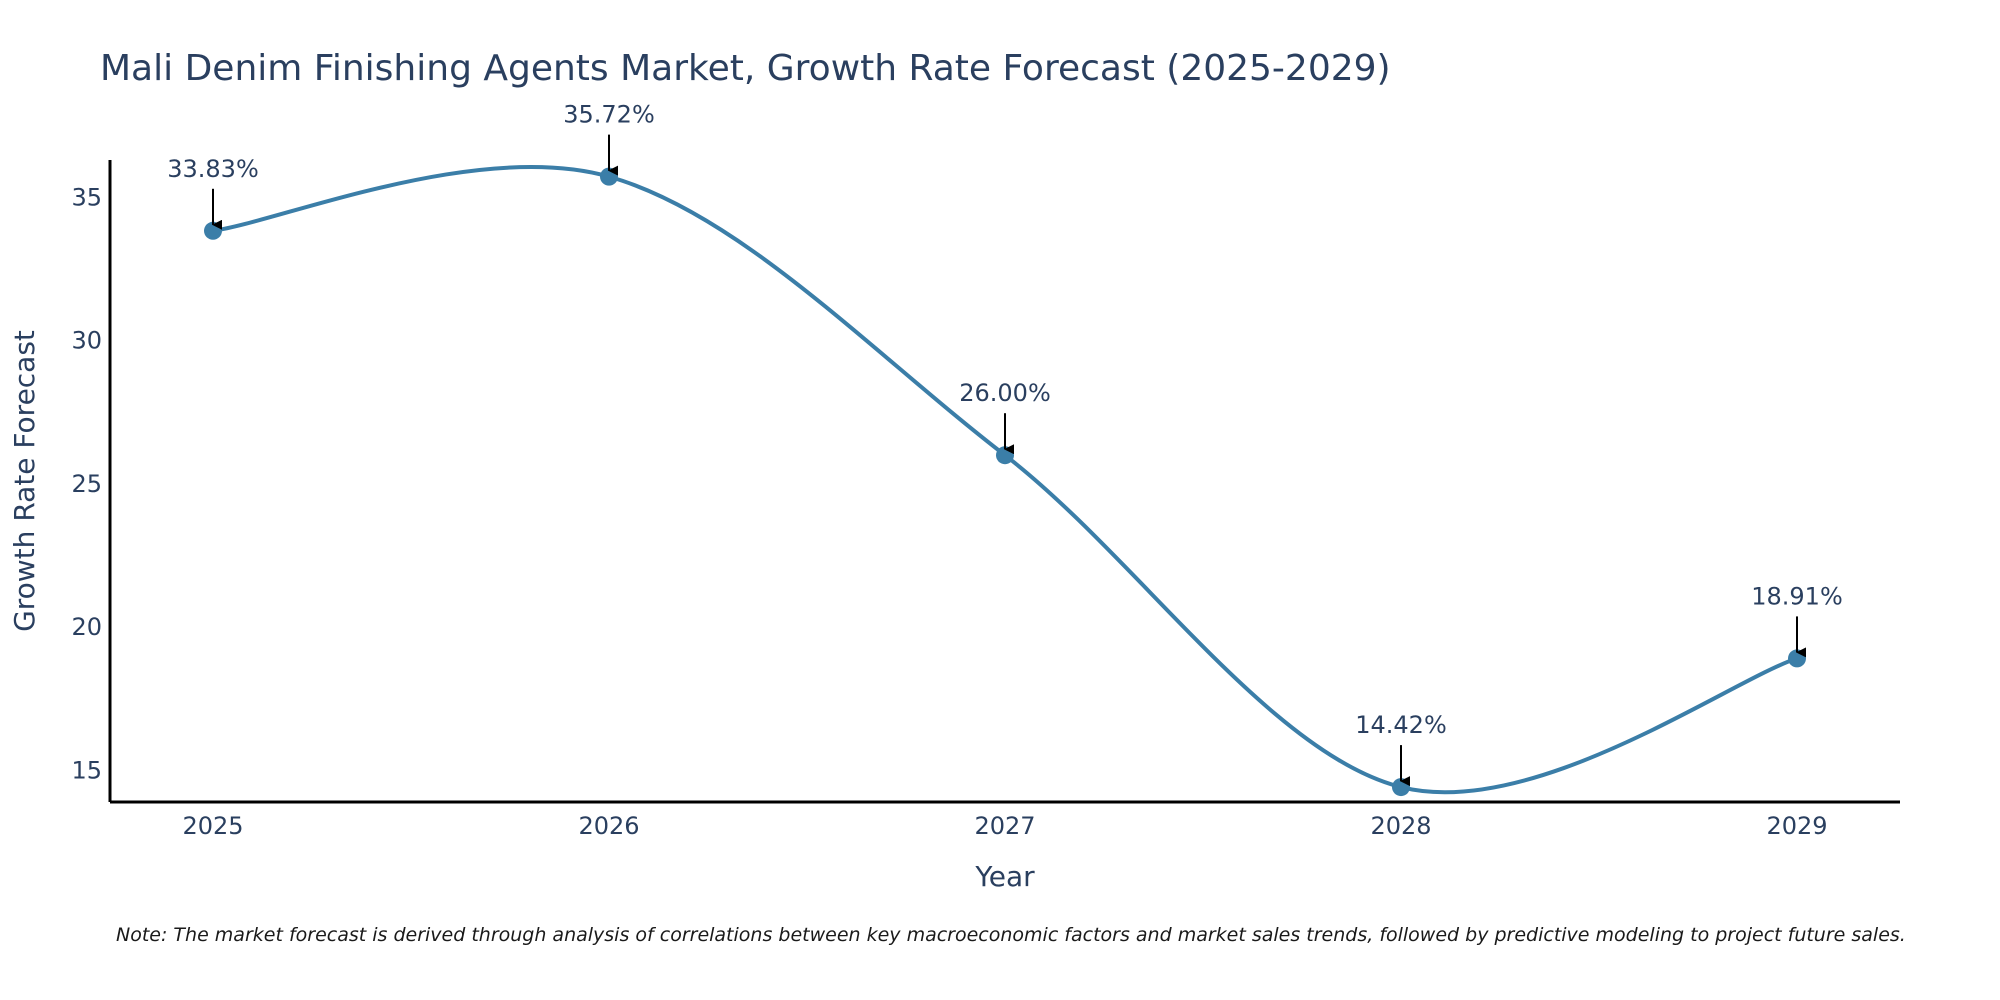  What do you see at coordinates (86, 770) in the screenshot?
I see `y-tick-label: 15` at bounding box center [86, 770].